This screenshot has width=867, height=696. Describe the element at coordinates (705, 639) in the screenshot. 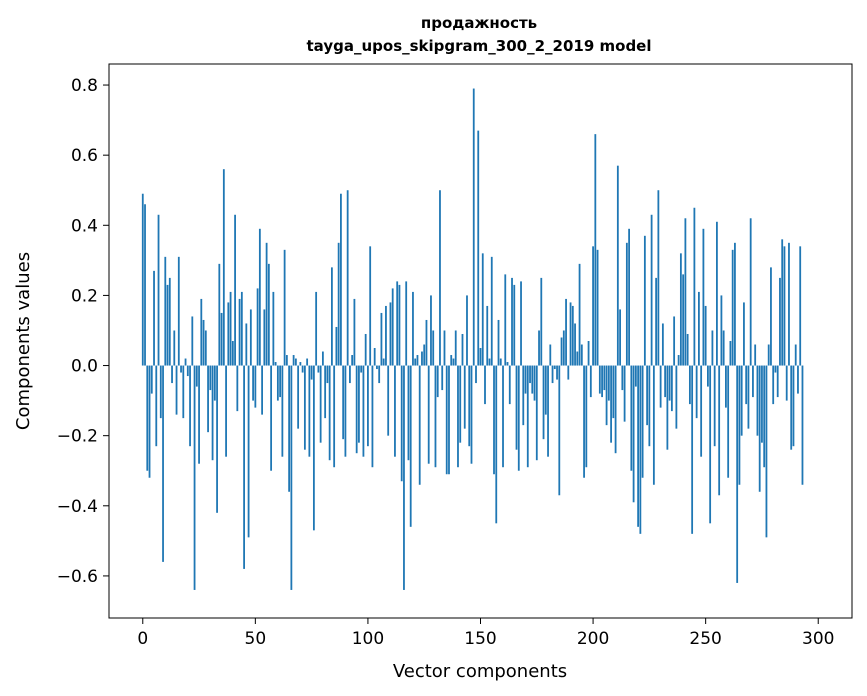

I see `x-tick-label: 250` at that location.